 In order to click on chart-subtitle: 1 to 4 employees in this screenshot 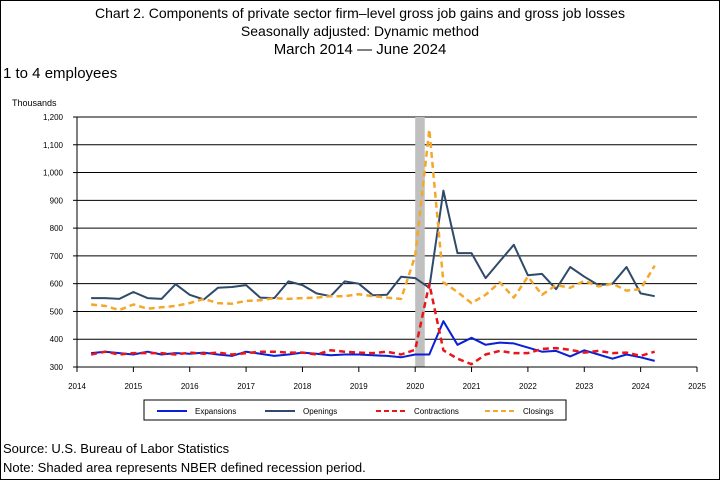, I will do `click(60, 73)`.